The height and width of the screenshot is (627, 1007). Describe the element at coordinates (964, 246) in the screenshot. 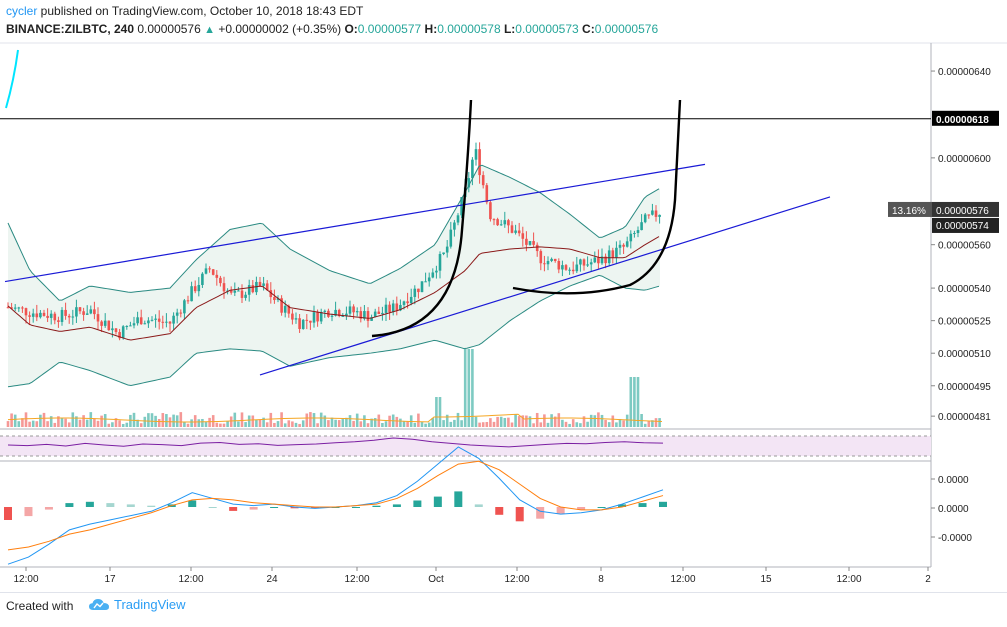

I see `y-tick-label: 0.00000560` at that location.